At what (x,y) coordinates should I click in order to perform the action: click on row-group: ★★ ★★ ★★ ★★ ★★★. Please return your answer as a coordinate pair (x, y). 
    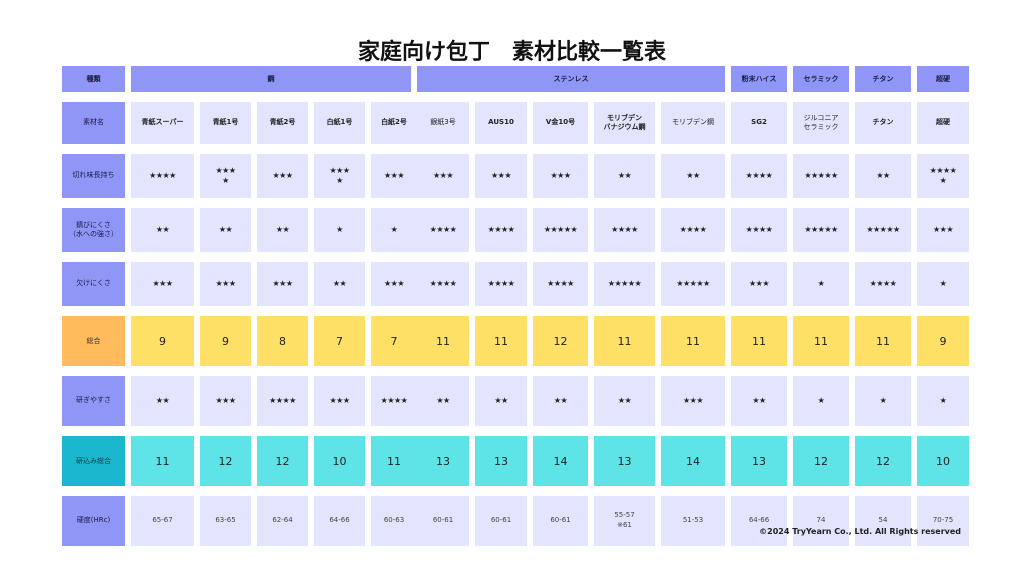
    Looking at the image, I should click on (571, 401).